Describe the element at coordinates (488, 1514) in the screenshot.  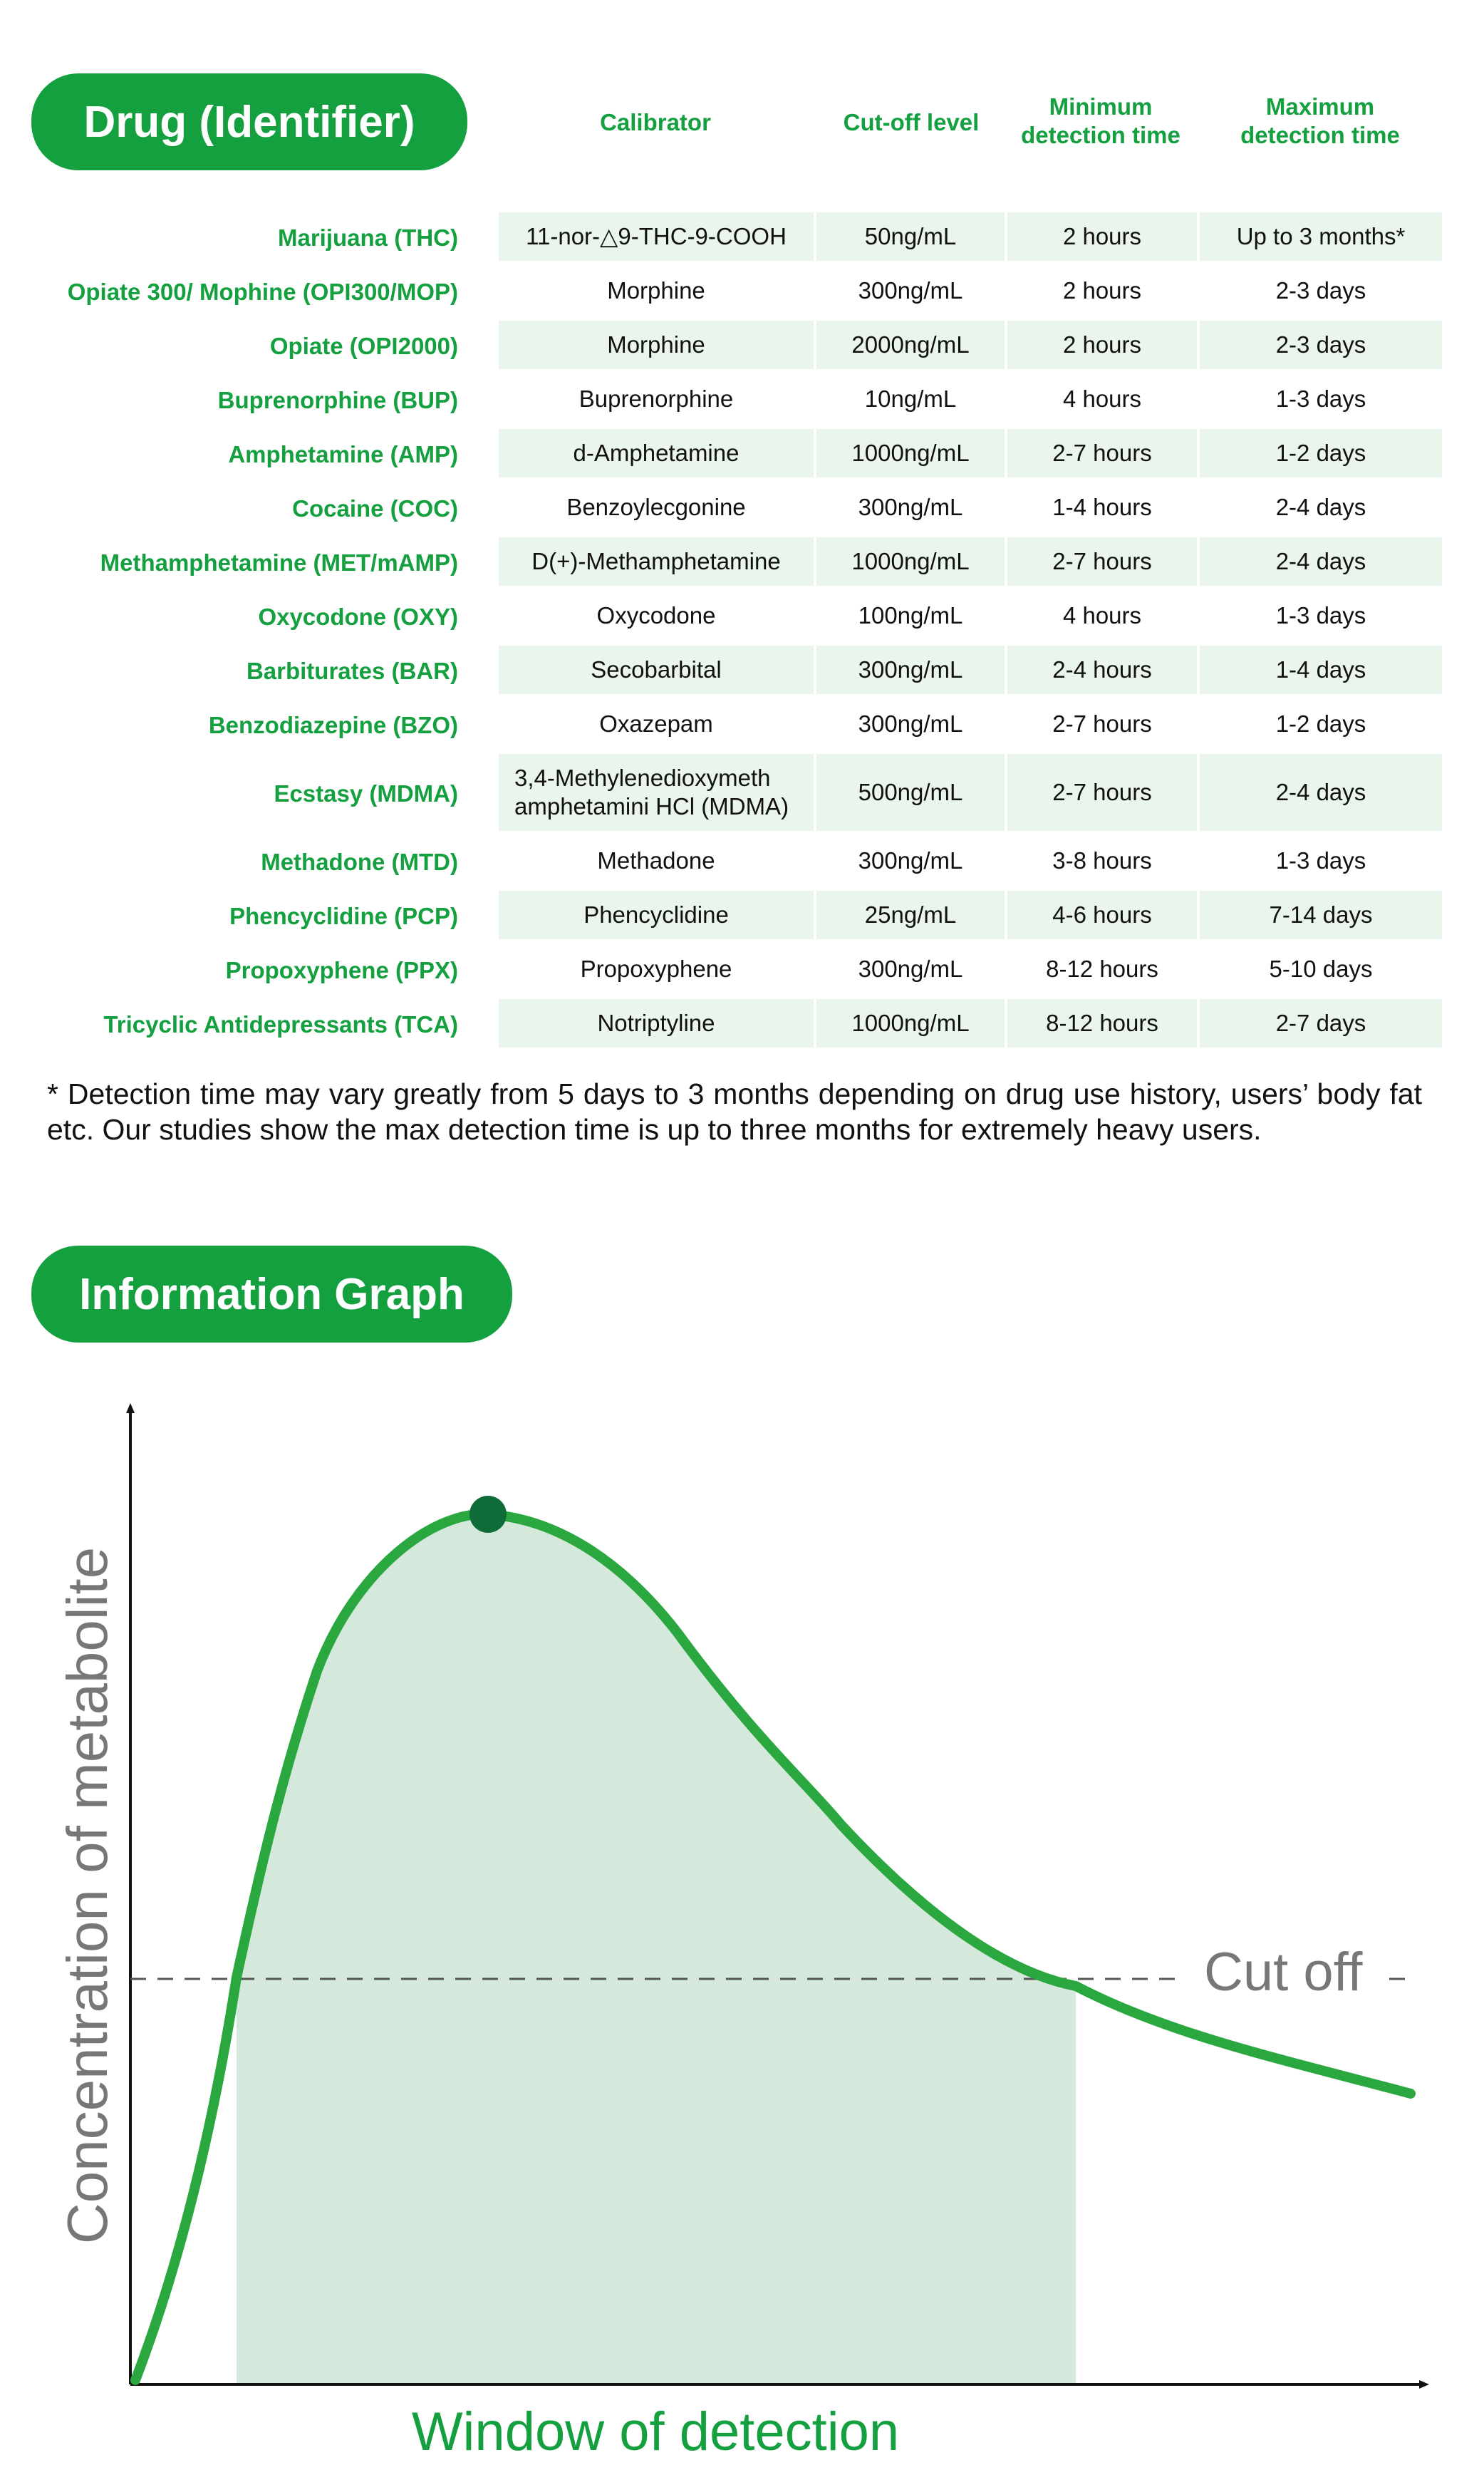
I see `peak-point` at that location.